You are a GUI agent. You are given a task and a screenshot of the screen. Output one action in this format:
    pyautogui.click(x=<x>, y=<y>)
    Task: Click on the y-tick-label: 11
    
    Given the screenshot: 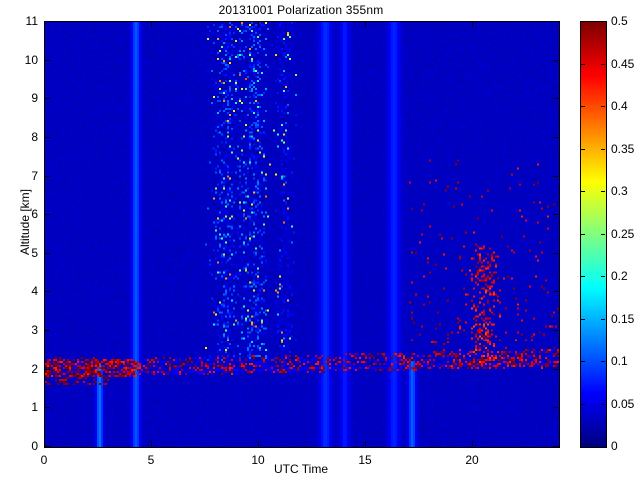 What is the action you would take?
    pyautogui.click(x=31, y=21)
    